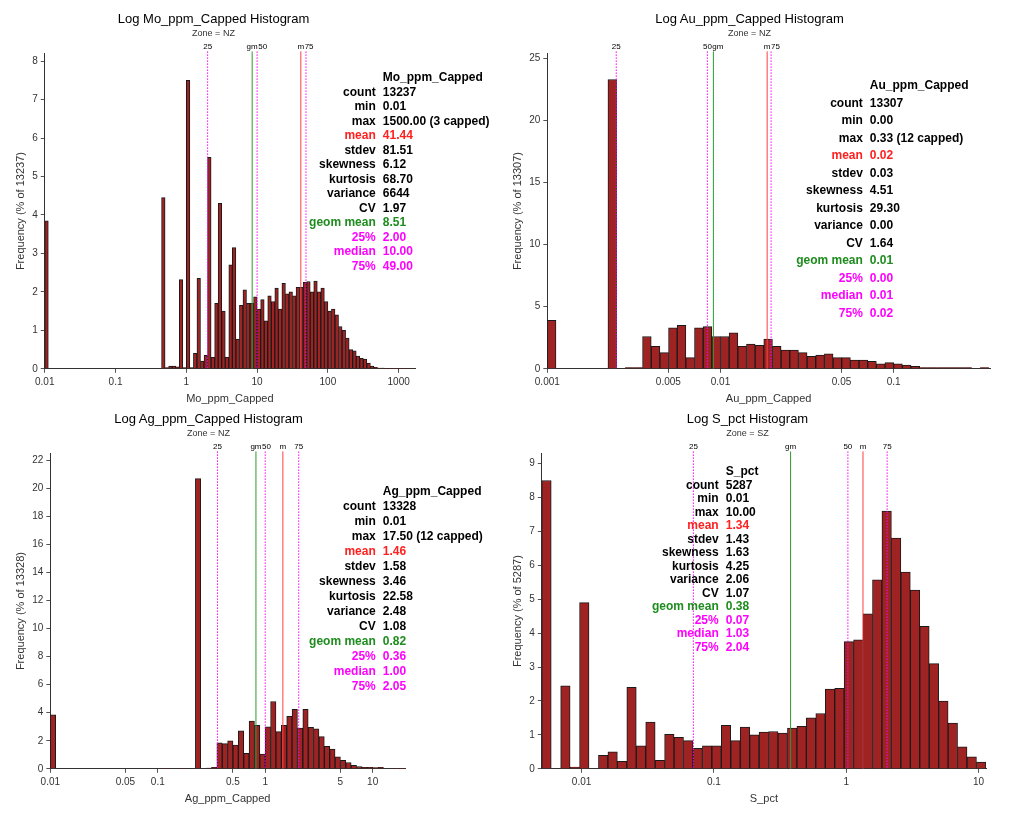  I want to click on y-tick-label: 9, so click(532, 463).